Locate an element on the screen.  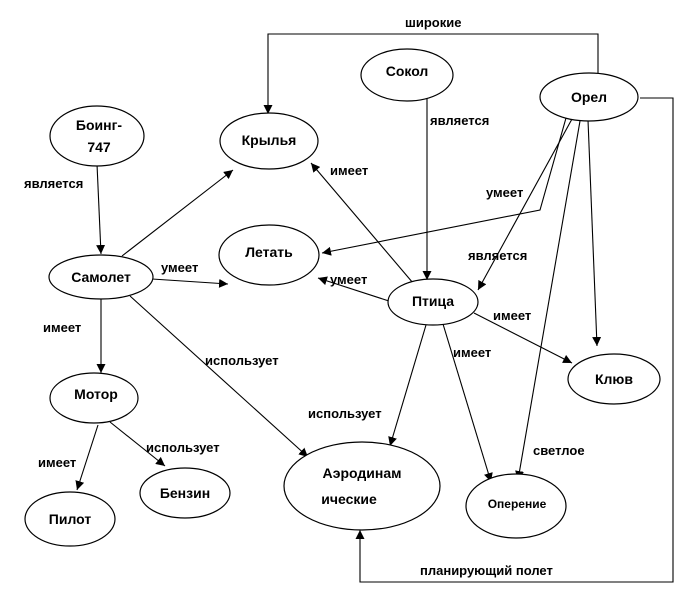
node-letat-label: Летать is located at coordinates (269, 252).